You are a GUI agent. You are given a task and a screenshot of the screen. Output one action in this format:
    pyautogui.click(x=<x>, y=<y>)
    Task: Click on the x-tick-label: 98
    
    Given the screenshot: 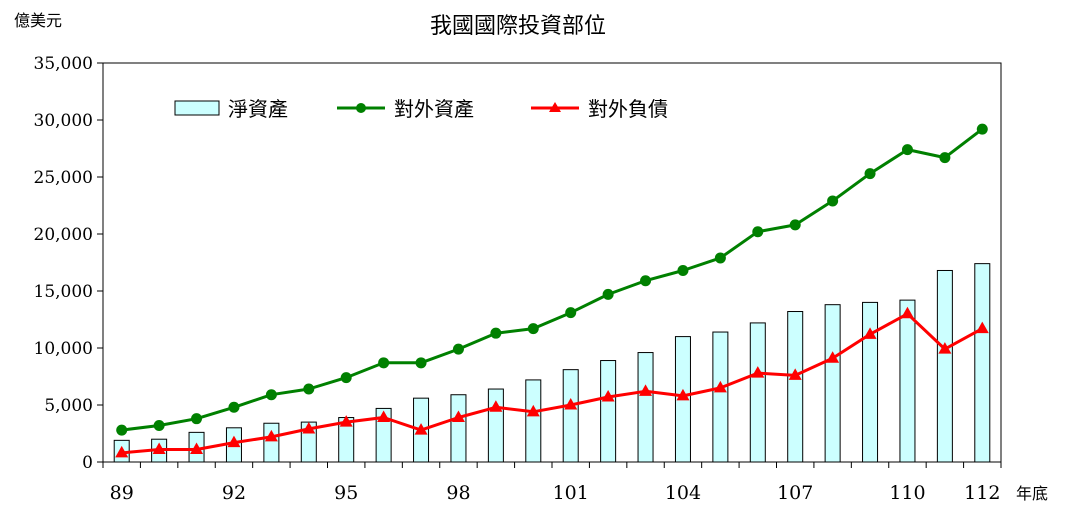 What is the action you would take?
    pyautogui.click(x=458, y=493)
    